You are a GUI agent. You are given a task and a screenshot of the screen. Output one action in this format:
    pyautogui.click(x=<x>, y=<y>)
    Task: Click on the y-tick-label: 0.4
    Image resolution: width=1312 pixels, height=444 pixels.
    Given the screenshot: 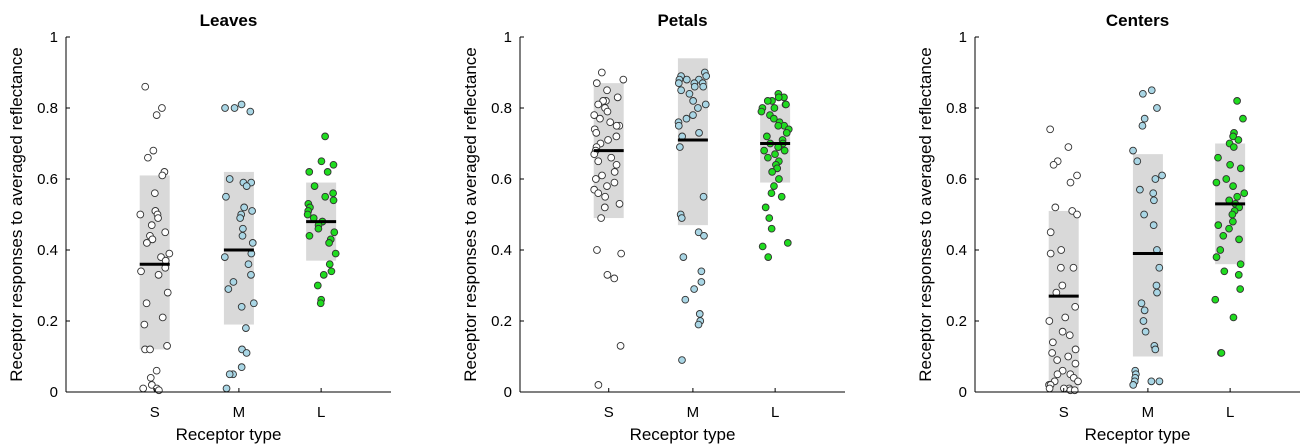 What is the action you would take?
    pyautogui.click(x=956, y=250)
    